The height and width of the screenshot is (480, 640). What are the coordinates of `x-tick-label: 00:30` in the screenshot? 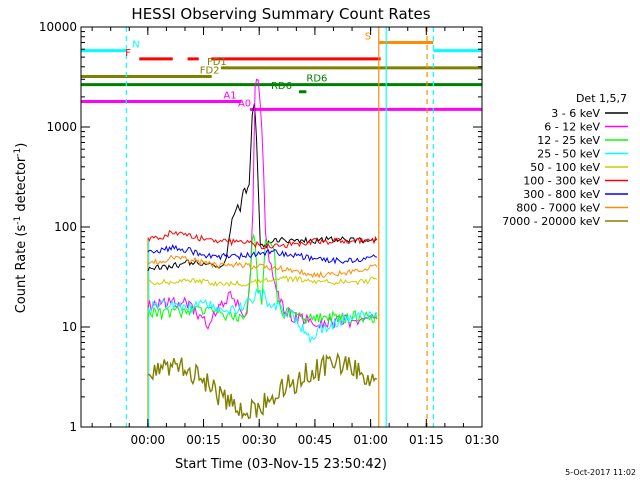 It's located at (259, 440).